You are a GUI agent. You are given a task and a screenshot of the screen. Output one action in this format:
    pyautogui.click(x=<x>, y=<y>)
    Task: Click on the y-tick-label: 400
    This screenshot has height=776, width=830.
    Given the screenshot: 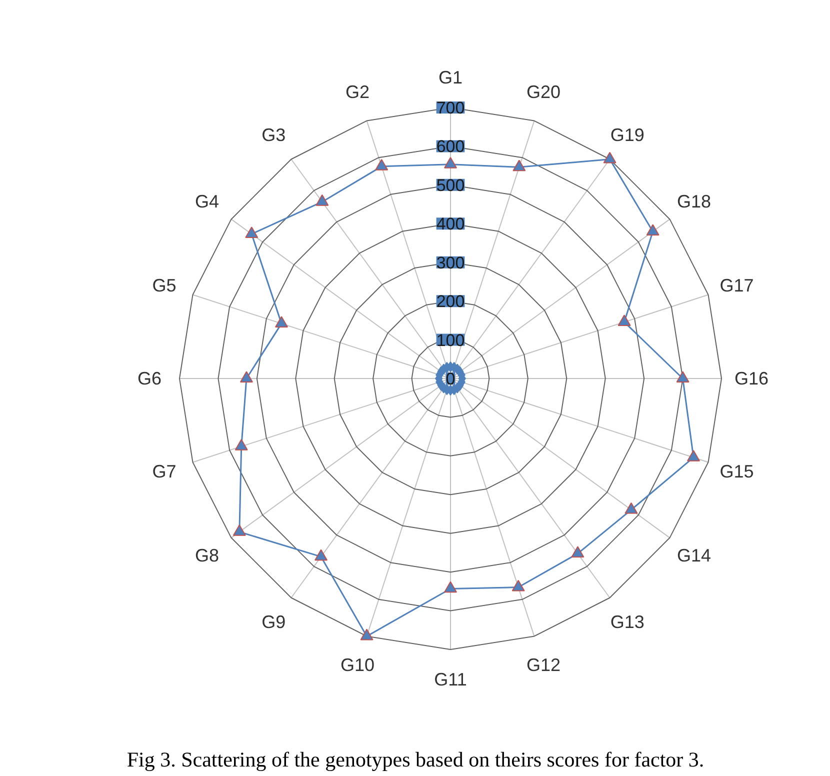 What is the action you would take?
    pyautogui.click(x=450, y=224)
    